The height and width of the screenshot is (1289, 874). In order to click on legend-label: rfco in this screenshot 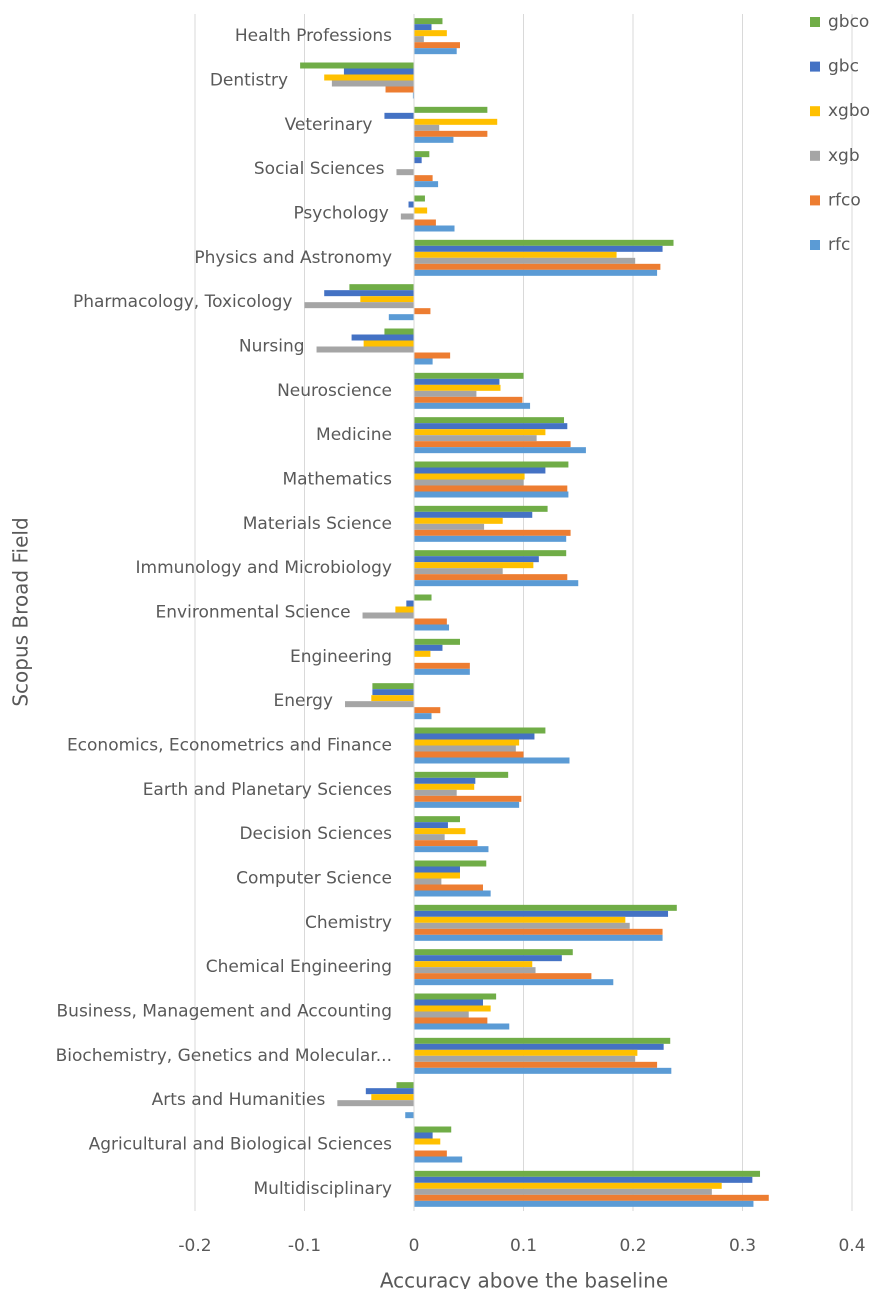, I will do `click(844, 200)`.